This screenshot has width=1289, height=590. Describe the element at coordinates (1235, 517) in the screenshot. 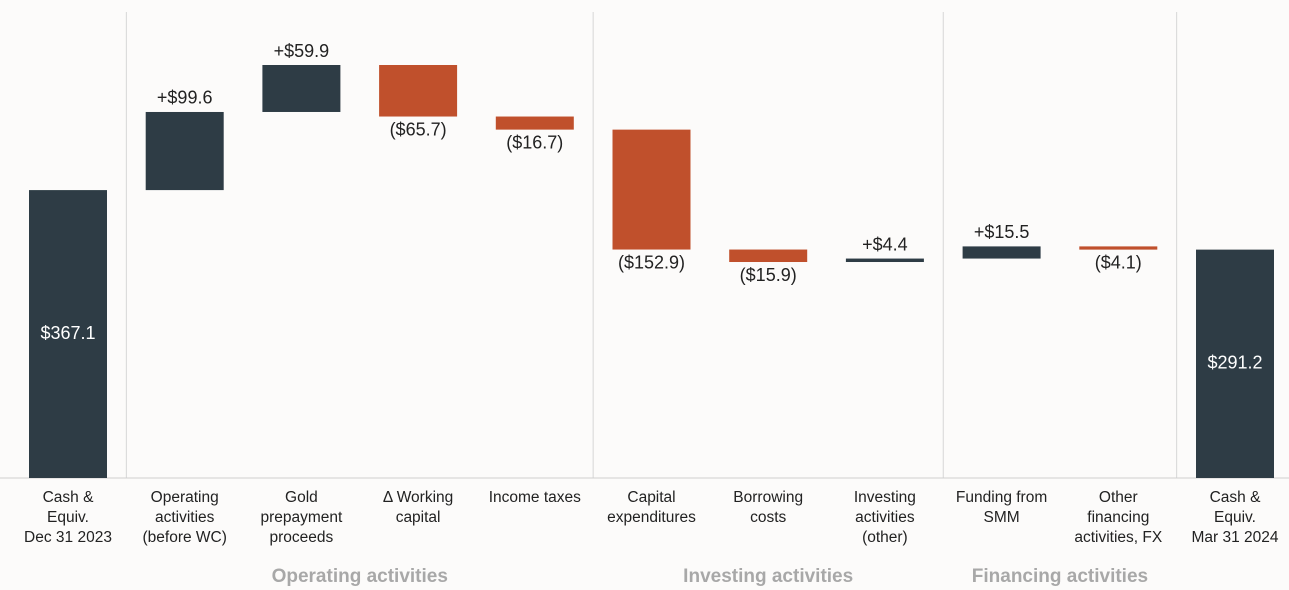

I see `category-label: Cash & Equiv. Mar 31 2024` at that location.